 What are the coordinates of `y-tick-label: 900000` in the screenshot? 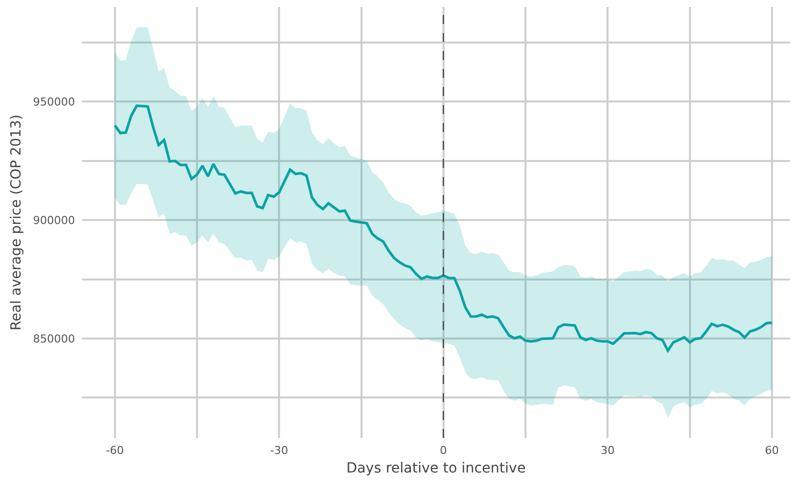 It's located at (54, 220).